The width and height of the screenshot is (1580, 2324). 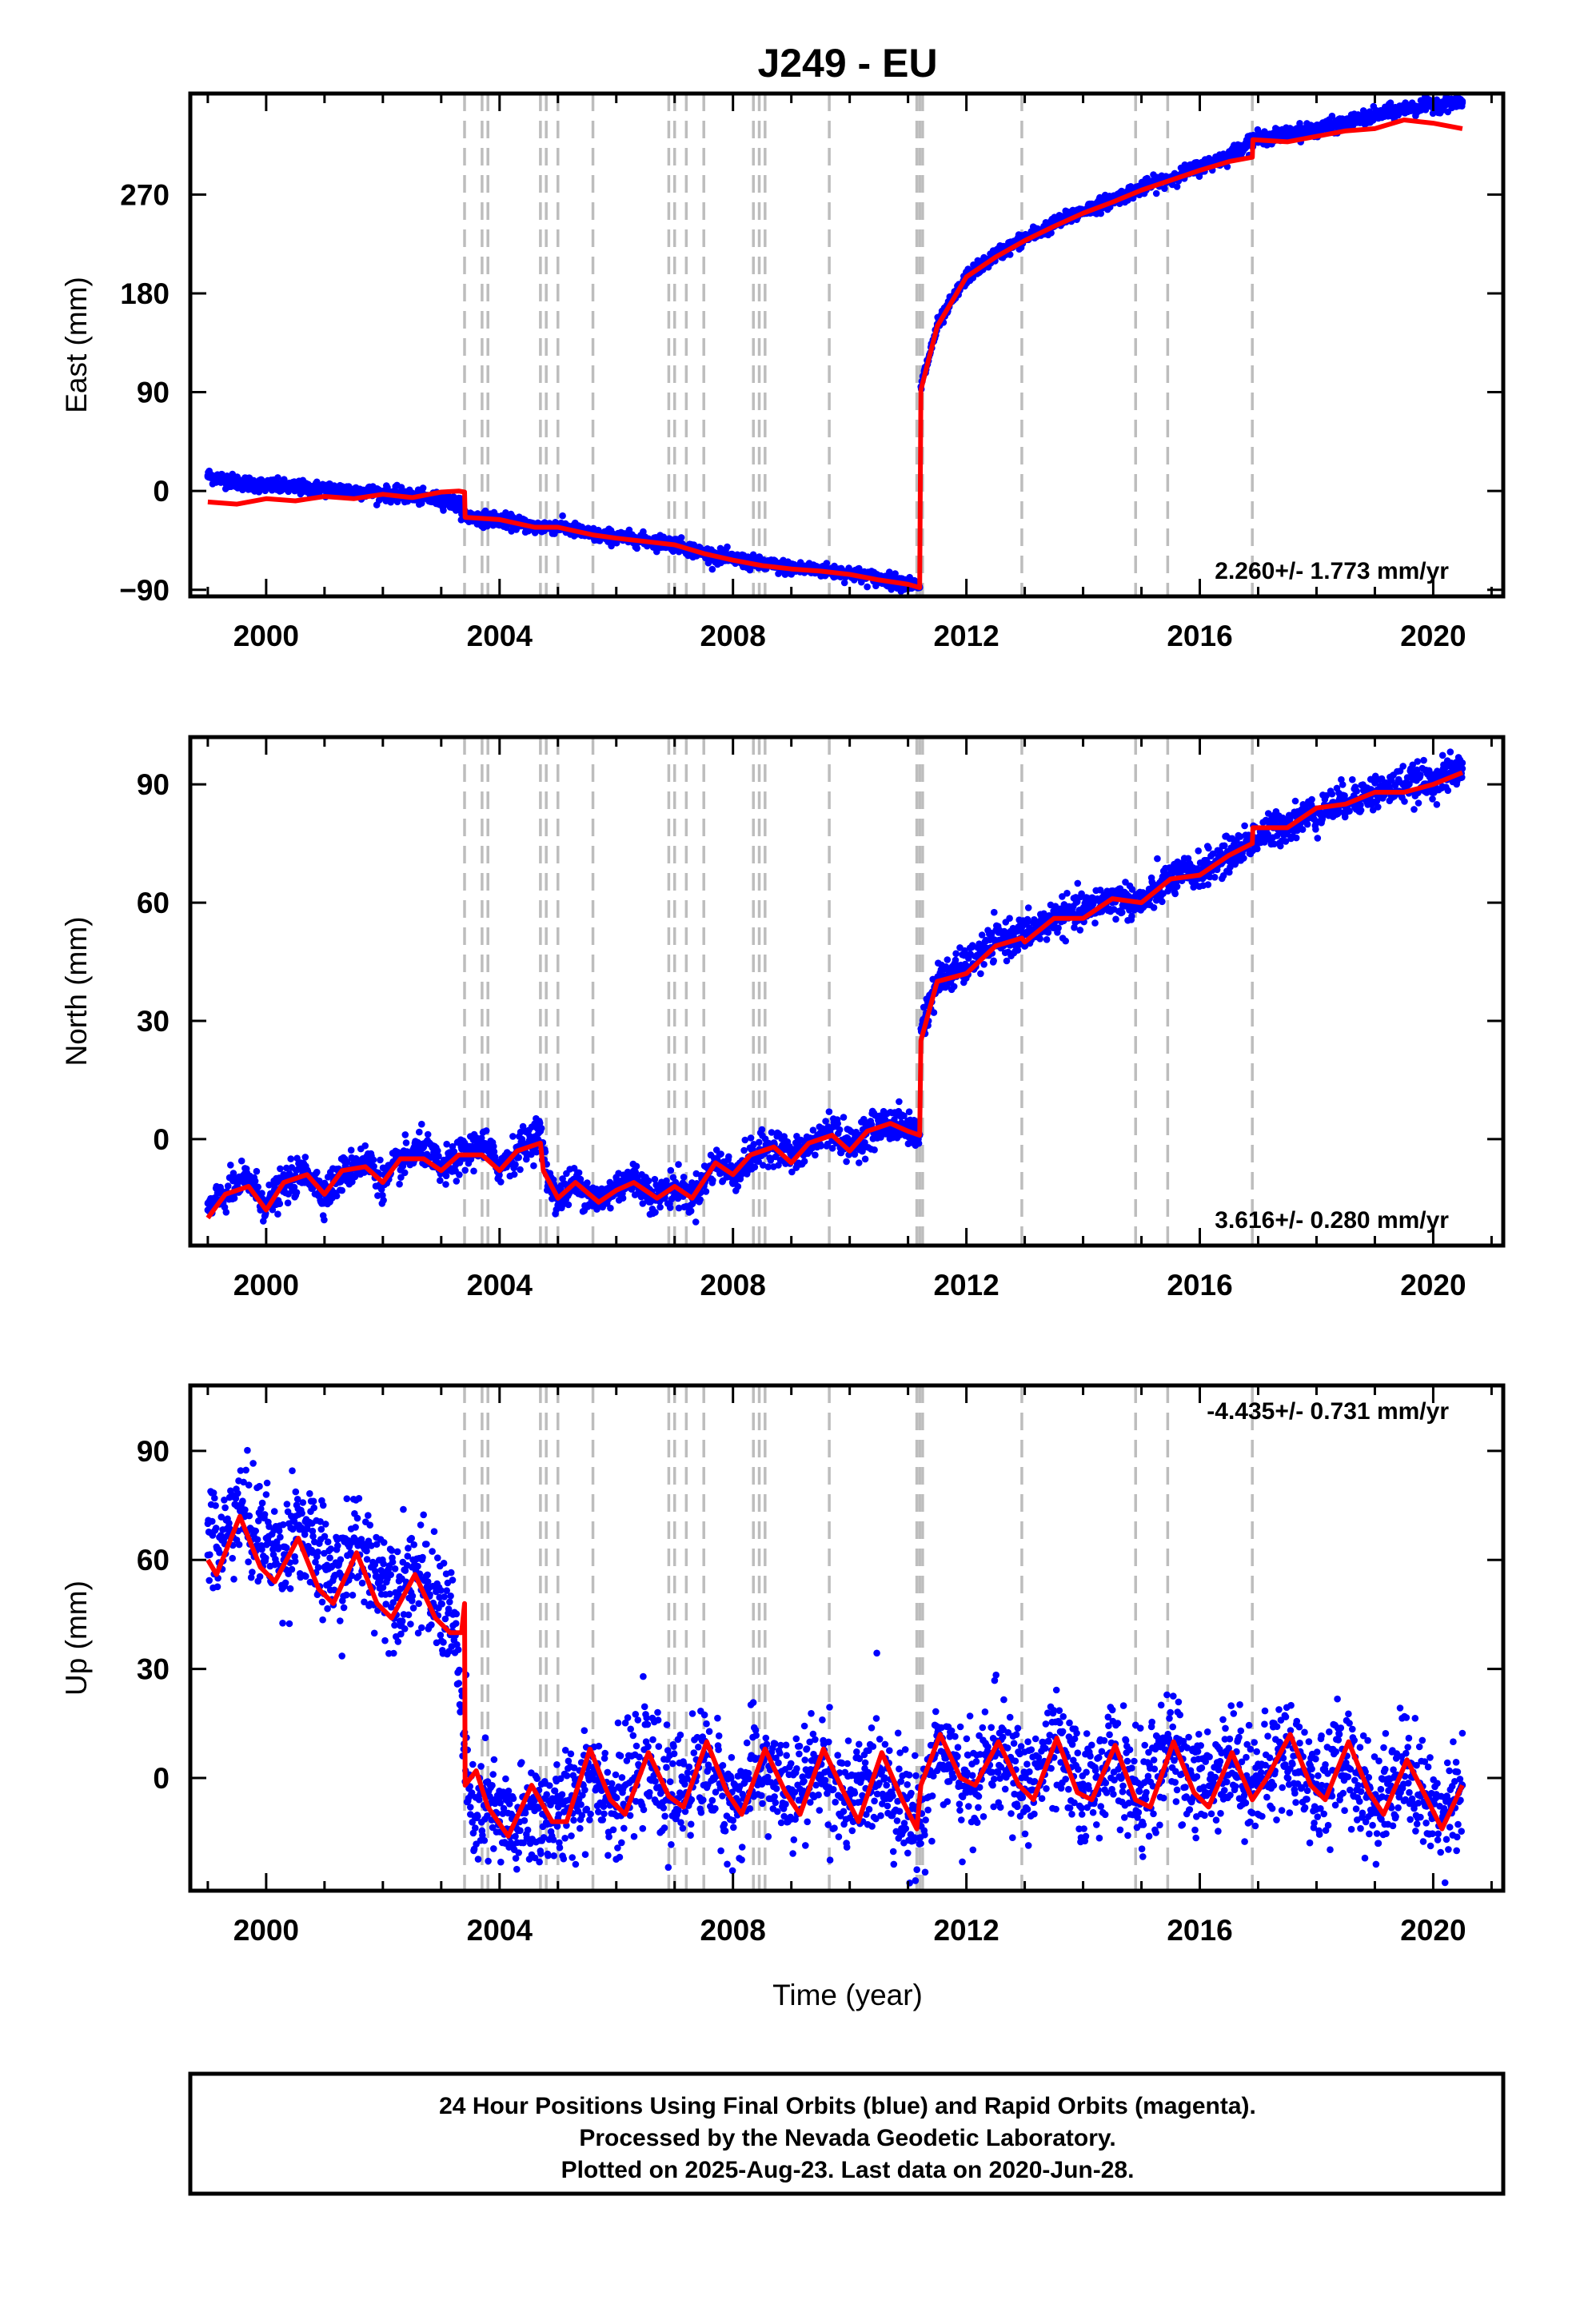 What do you see at coordinates (847, 64) in the screenshot?
I see `chart-title: J249 - EU` at bounding box center [847, 64].